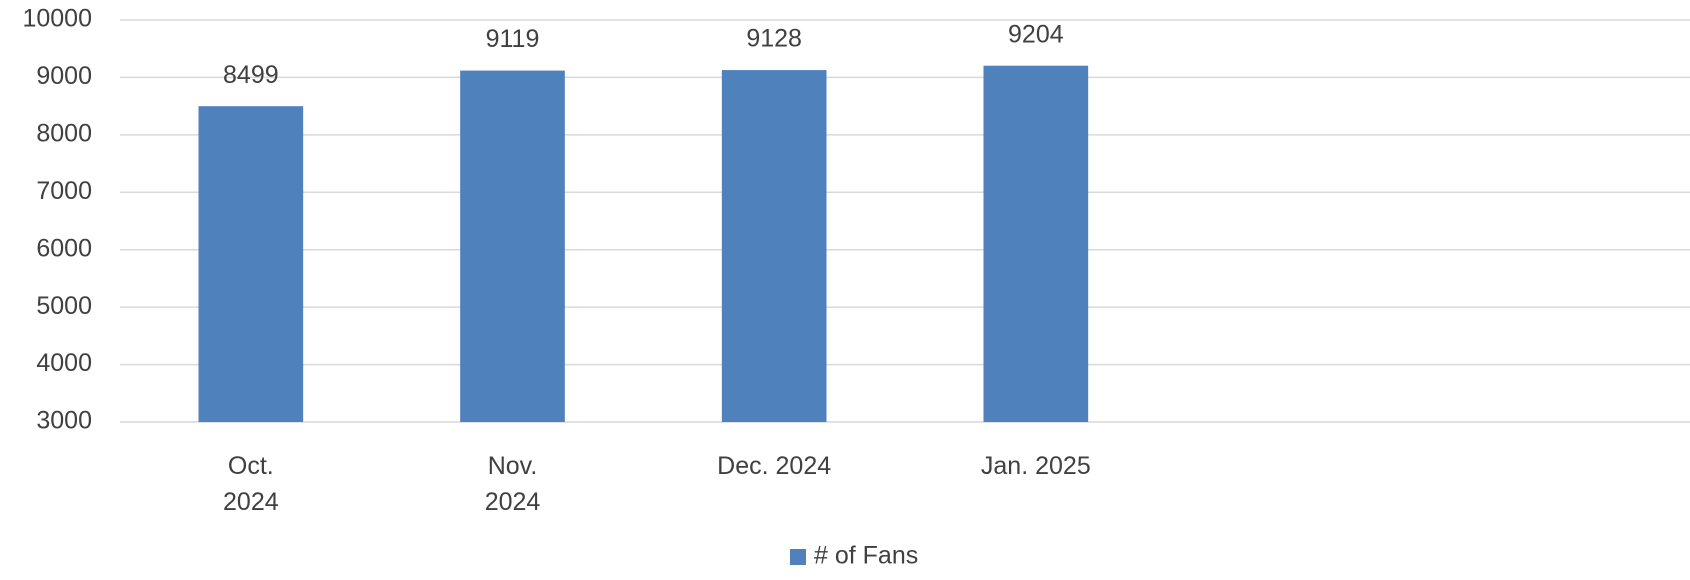 The width and height of the screenshot is (1690, 580). What do you see at coordinates (774, 466) in the screenshot?
I see `x-tick-label: Dec. 2024` at bounding box center [774, 466].